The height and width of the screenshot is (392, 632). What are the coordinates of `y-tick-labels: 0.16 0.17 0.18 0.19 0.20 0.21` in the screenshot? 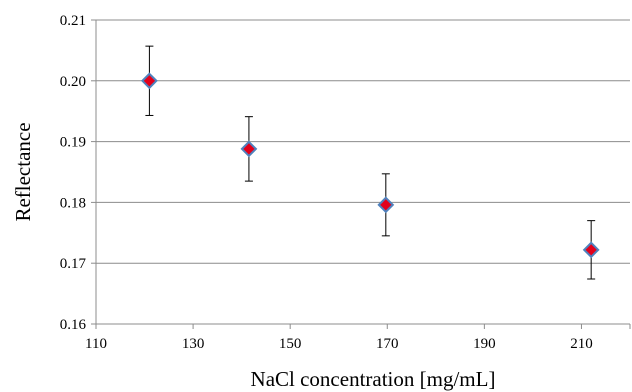 It's located at (78, 173).